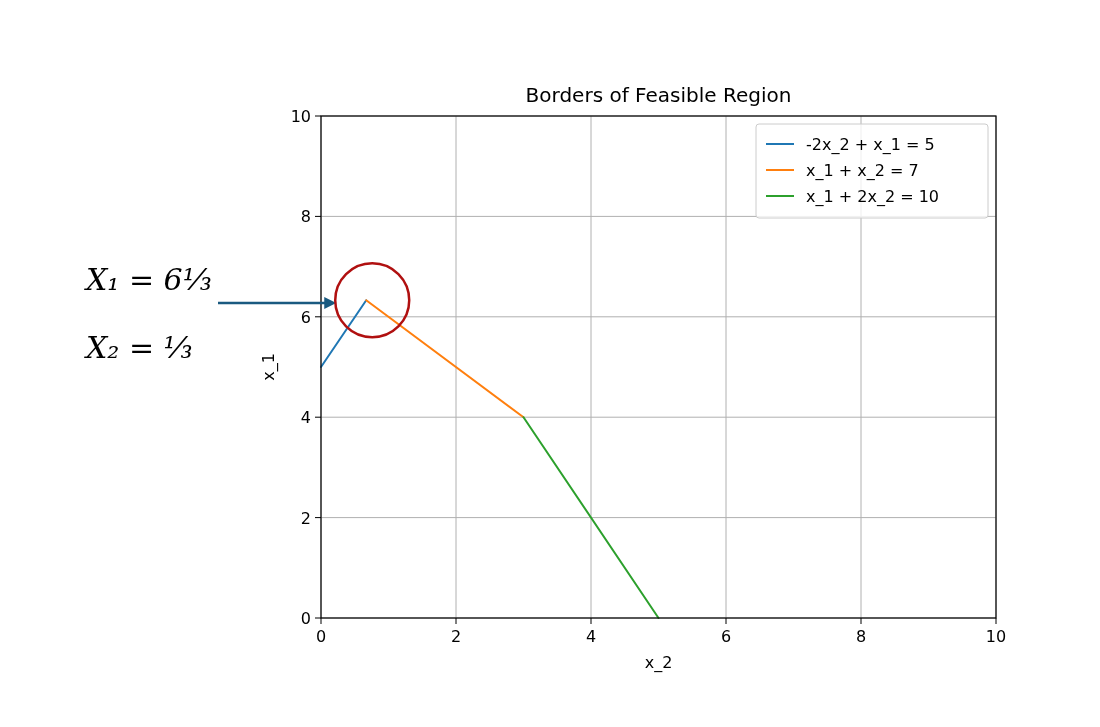 This screenshot has width=1100, height=727. Describe the element at coordinates (305, 518) in the screenshot. I see `y-tick-label: 2` at that location.